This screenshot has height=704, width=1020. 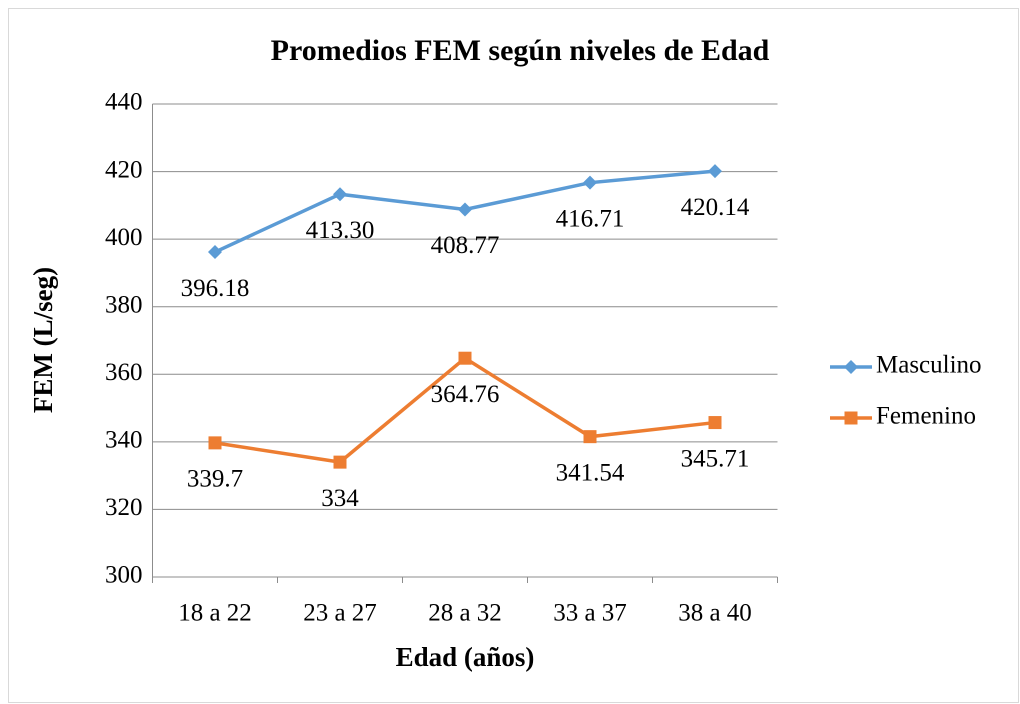 I want to click on y-tick-label: 340, so click(x=124, y=440).